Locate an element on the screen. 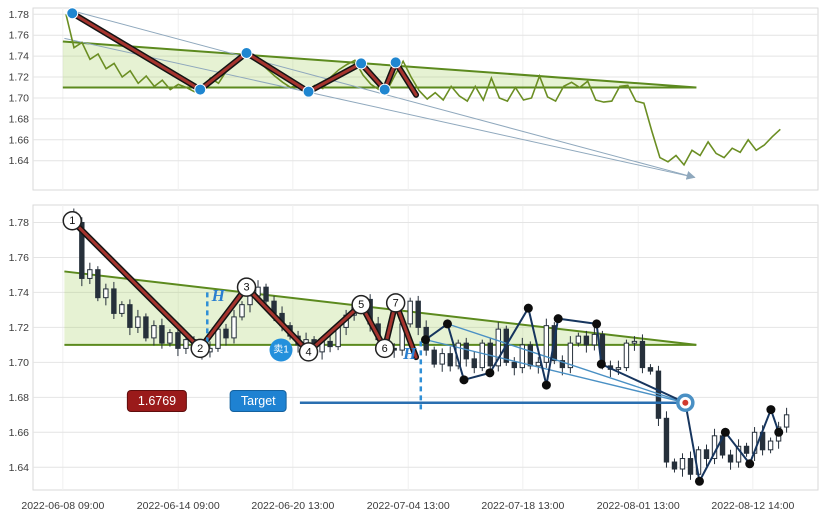 This screenshot has height=520, width=822. sell-signal-badge: 卖1 is located at coordinates (281, 350).